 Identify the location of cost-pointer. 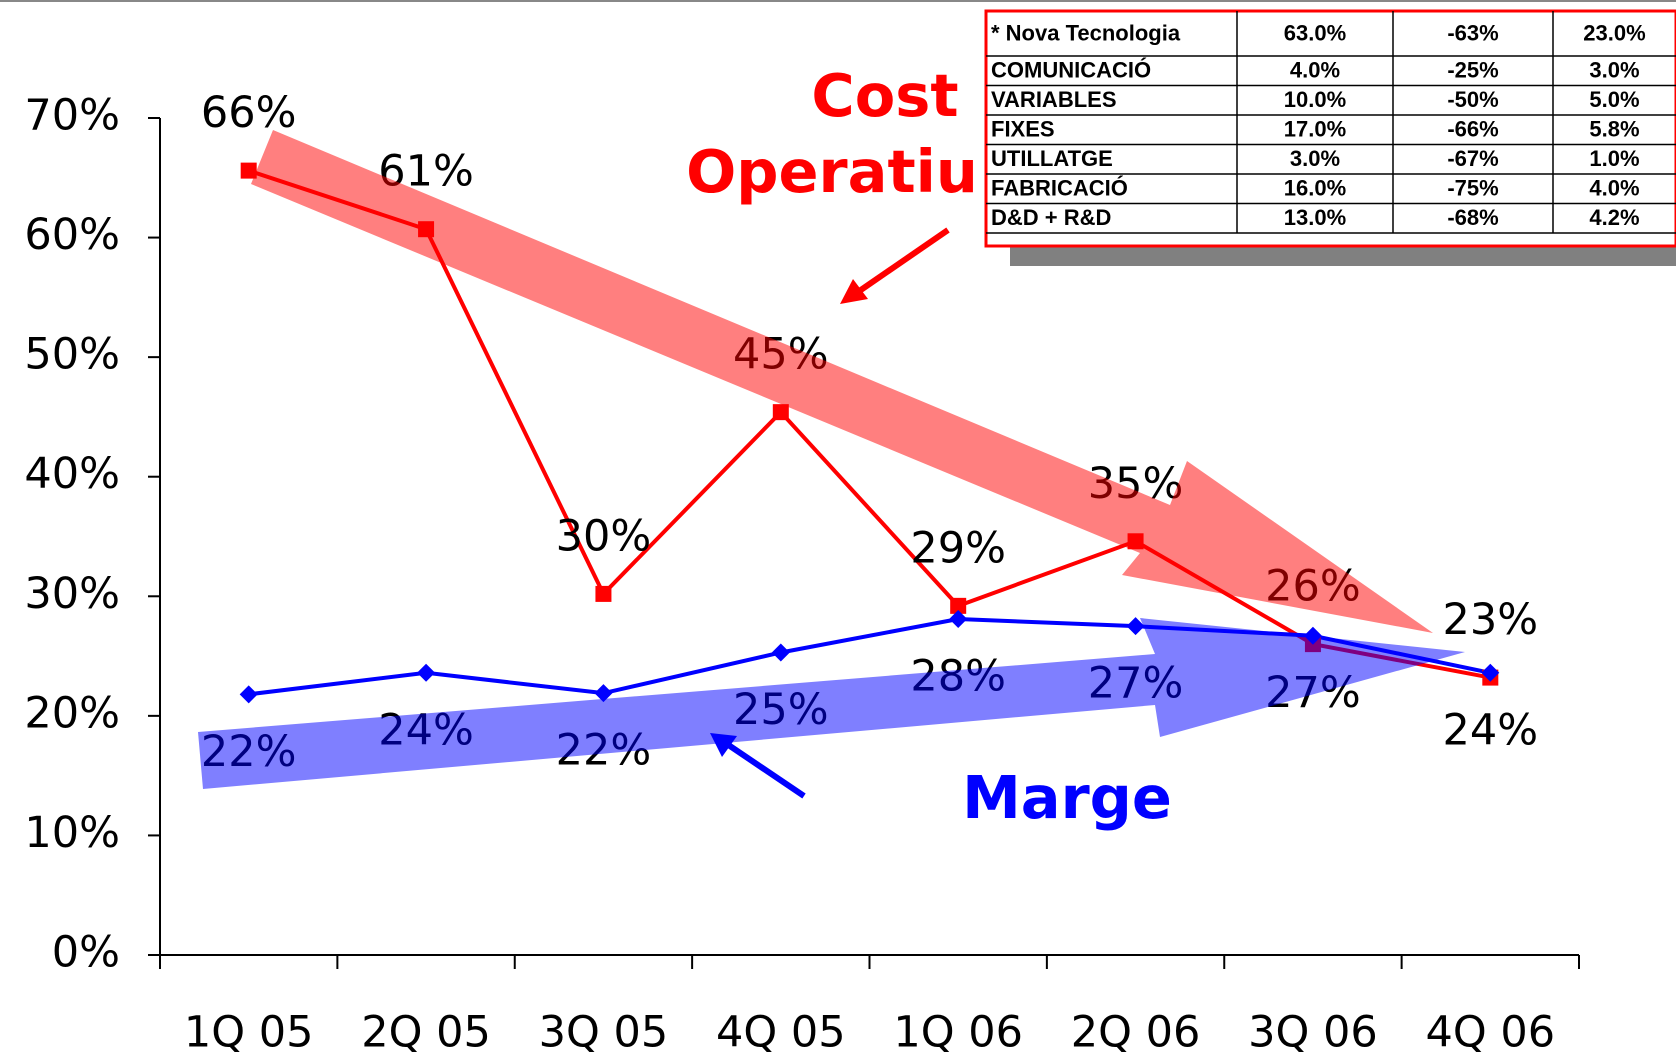
(901, 262).